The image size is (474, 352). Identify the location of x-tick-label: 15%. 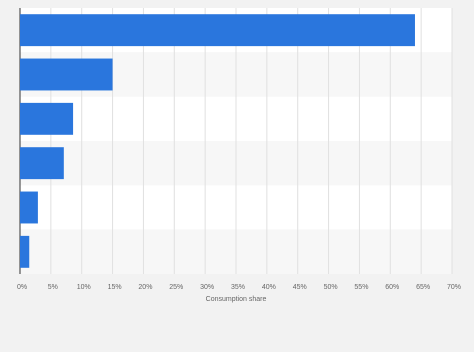
(115, 287).